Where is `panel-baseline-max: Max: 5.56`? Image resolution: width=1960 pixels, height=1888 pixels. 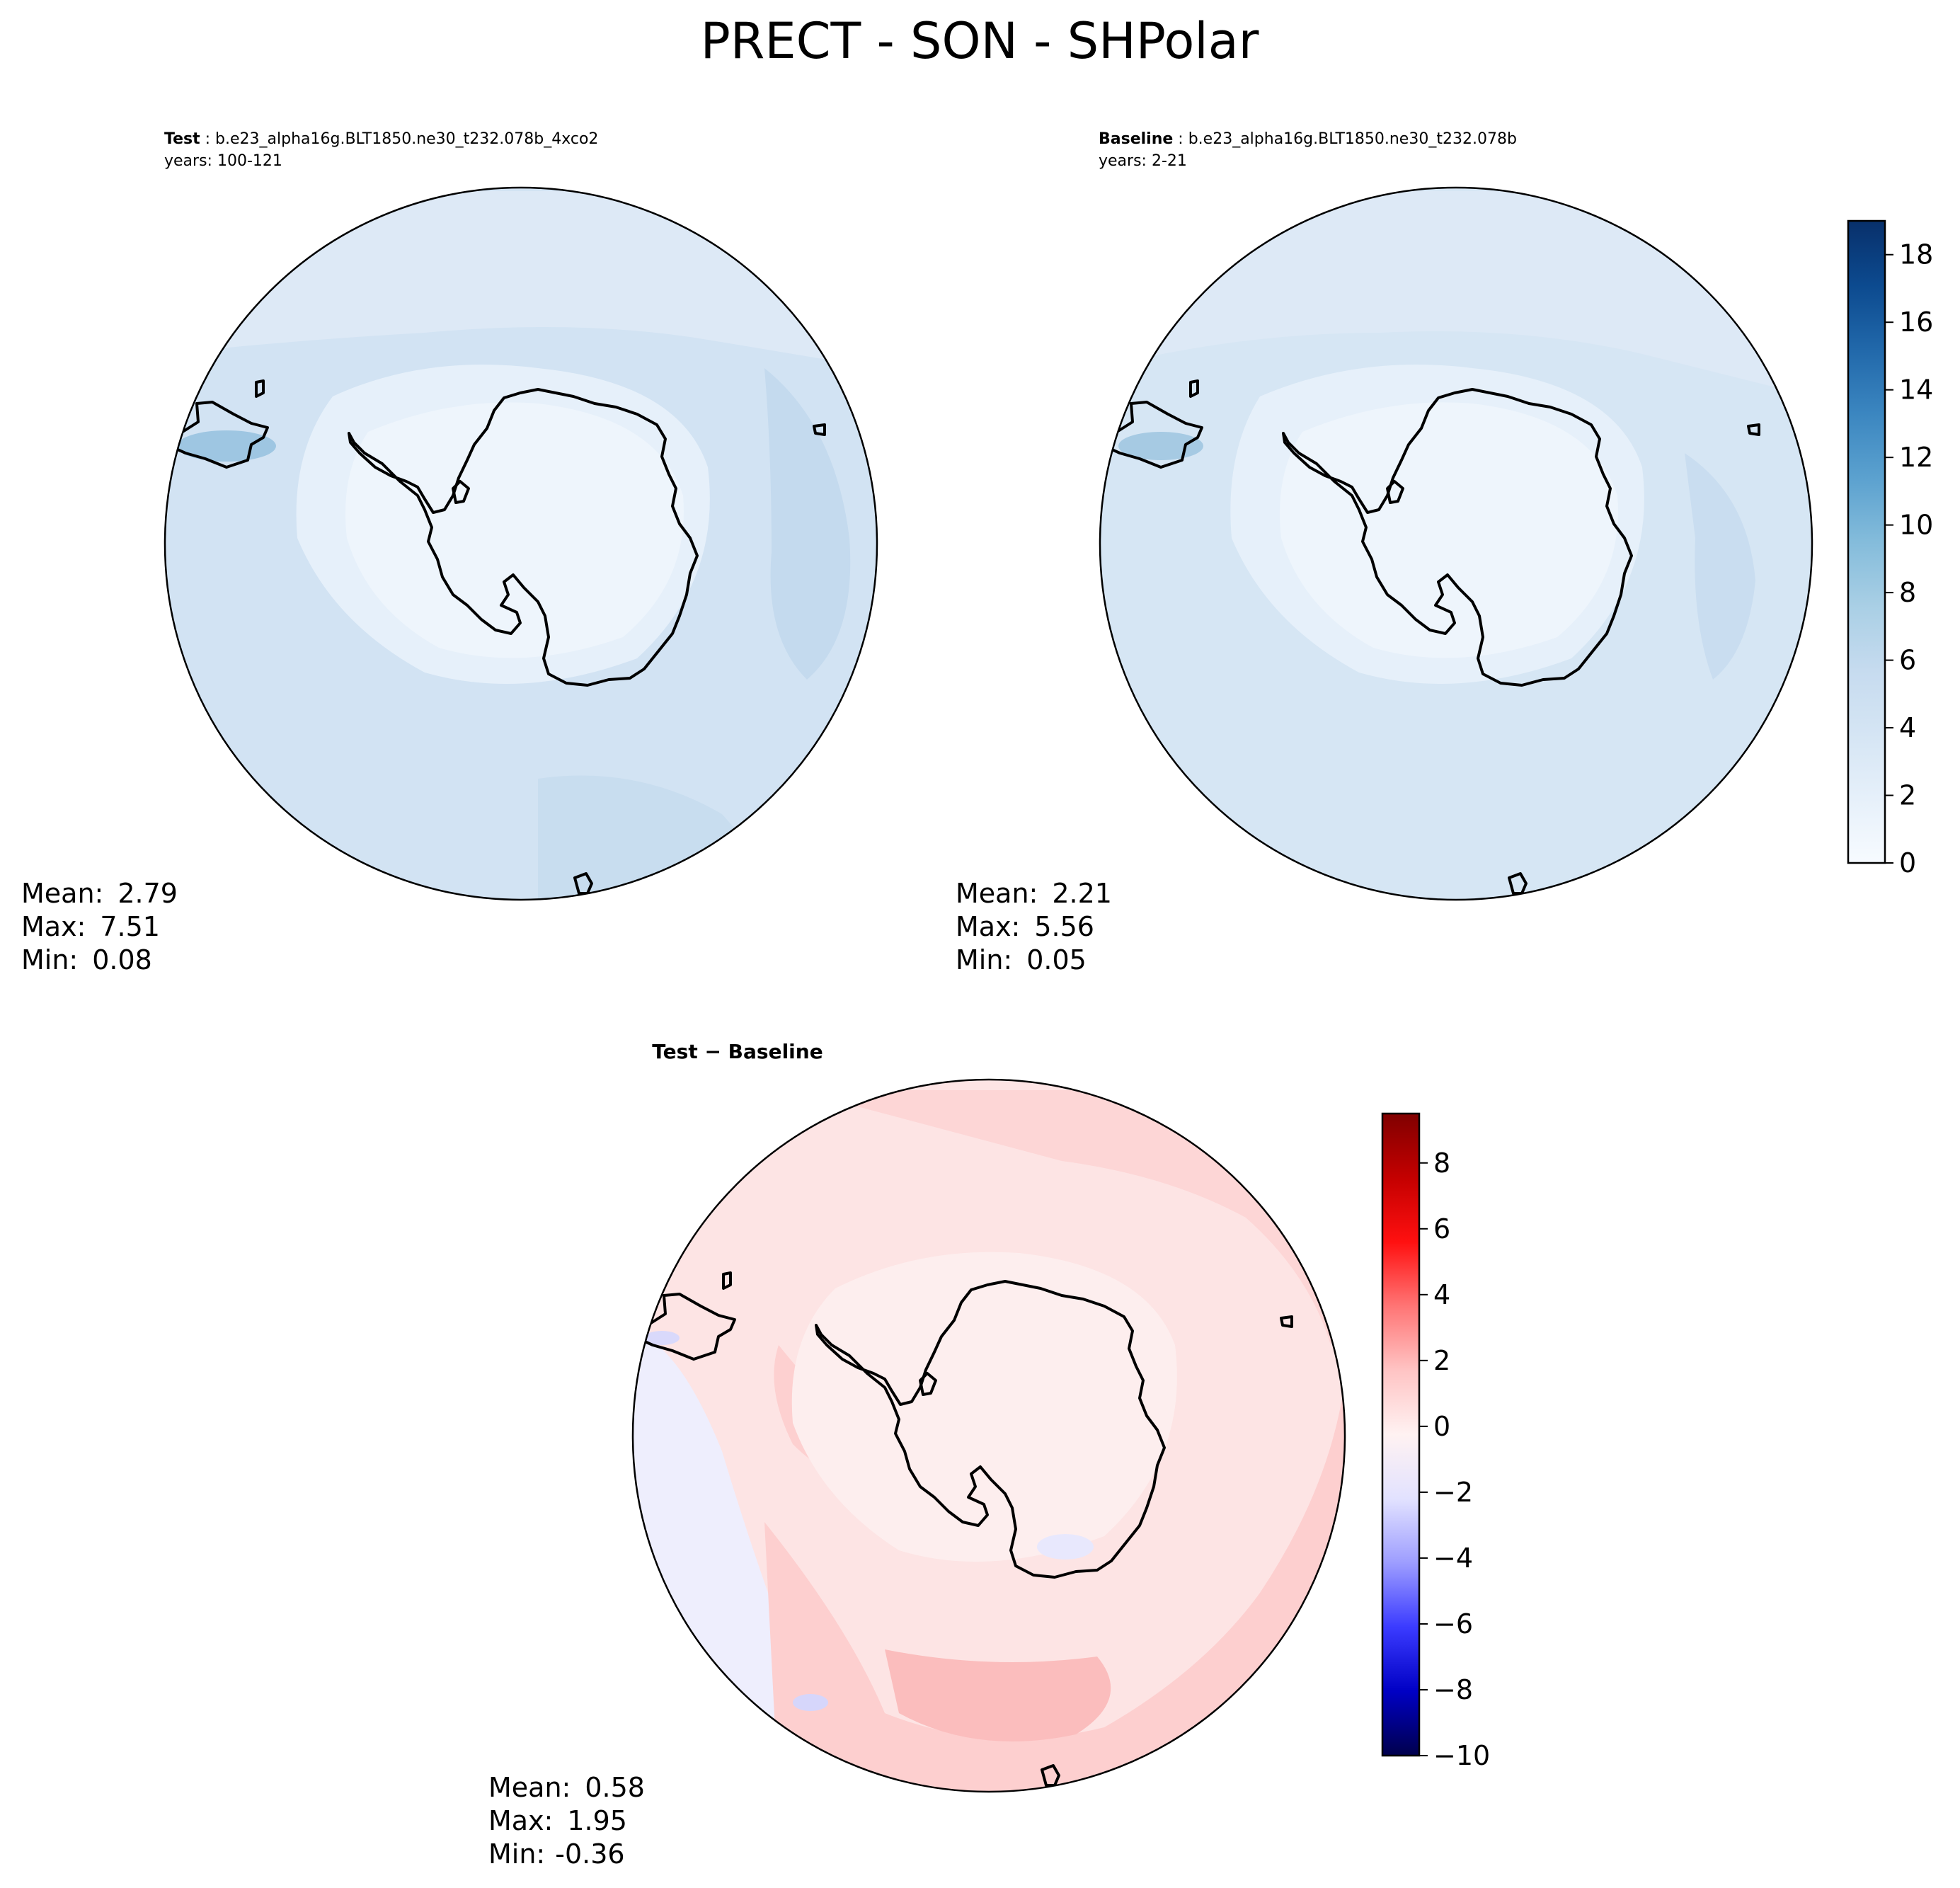
panel-baseline-max: Max: 5.56 is located at coordinates (1025, 927).